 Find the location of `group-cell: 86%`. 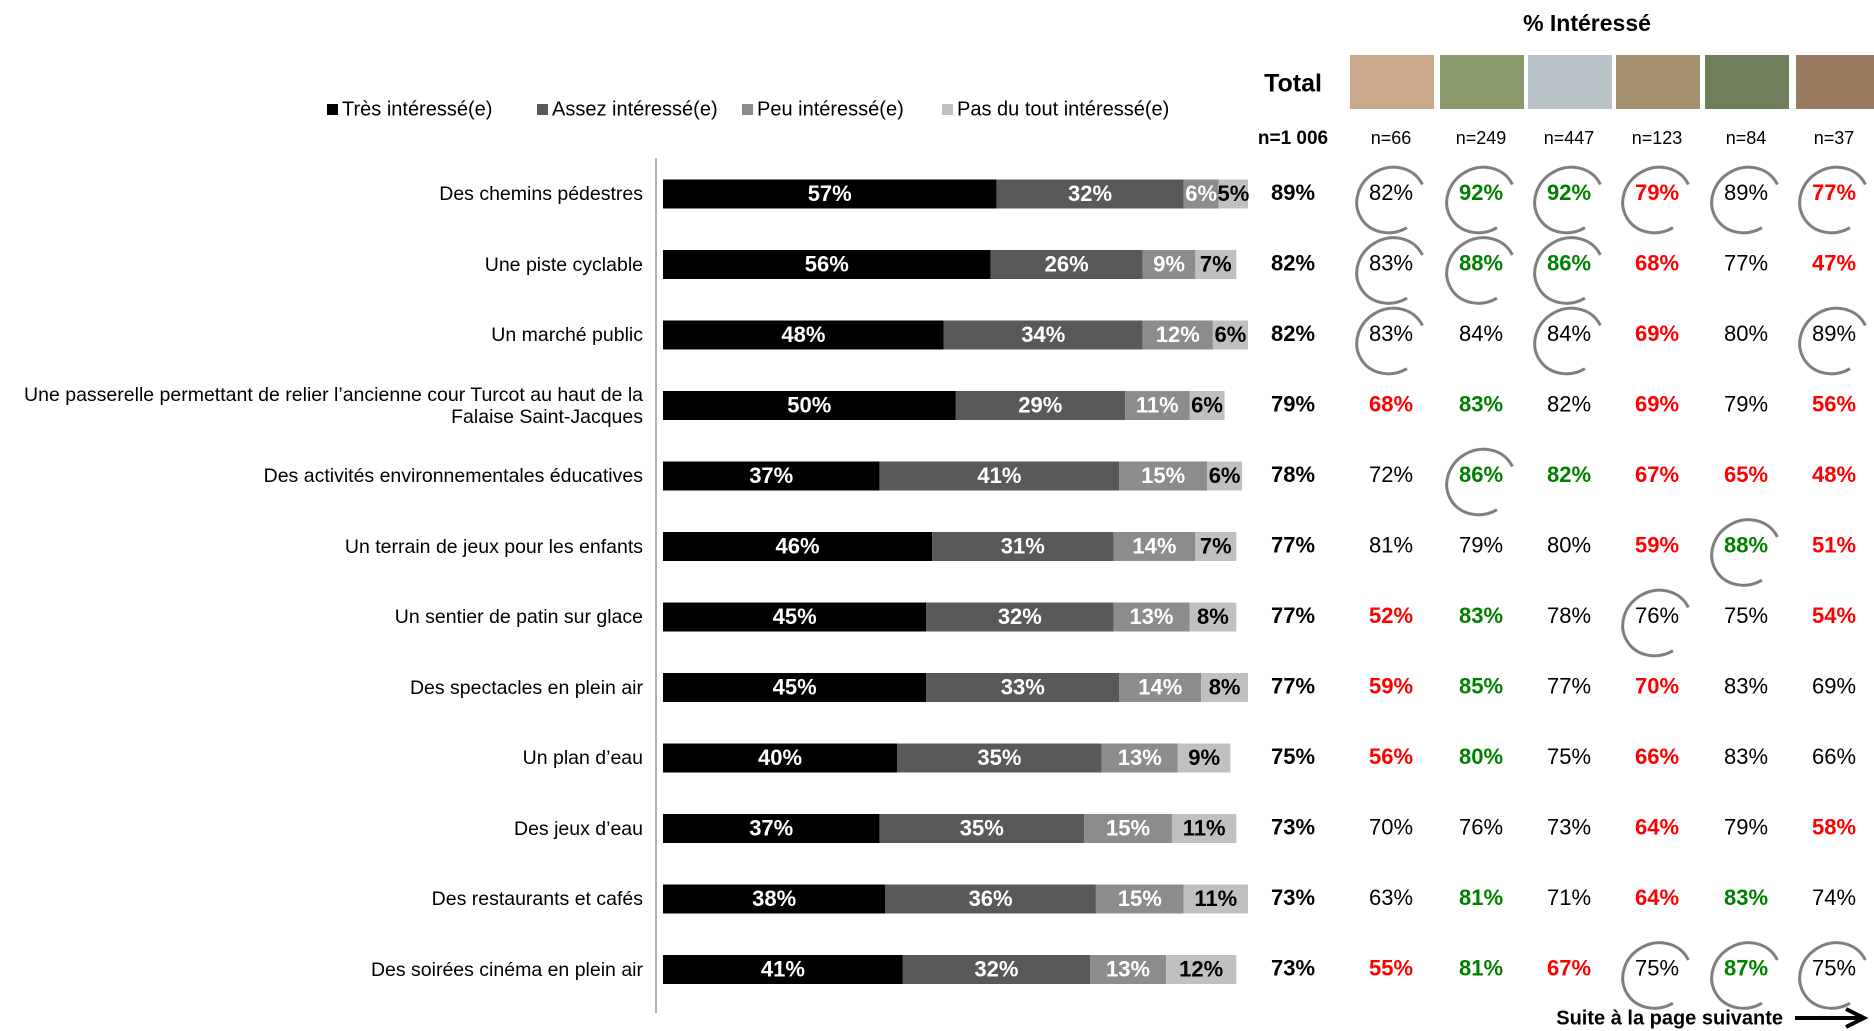

group-cell: 86% is located at coordinates (1569, 262).